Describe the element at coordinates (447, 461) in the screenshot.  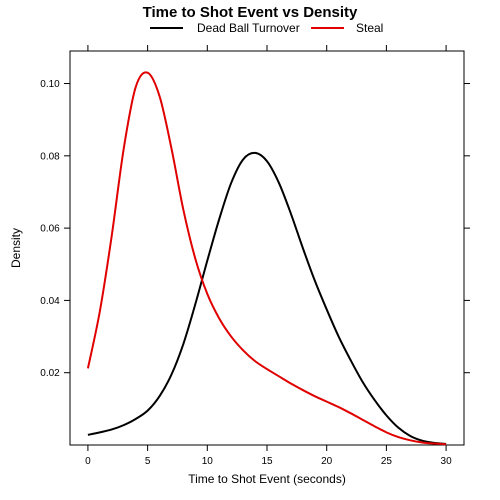
I see `x-tick-label: 30` at that location.